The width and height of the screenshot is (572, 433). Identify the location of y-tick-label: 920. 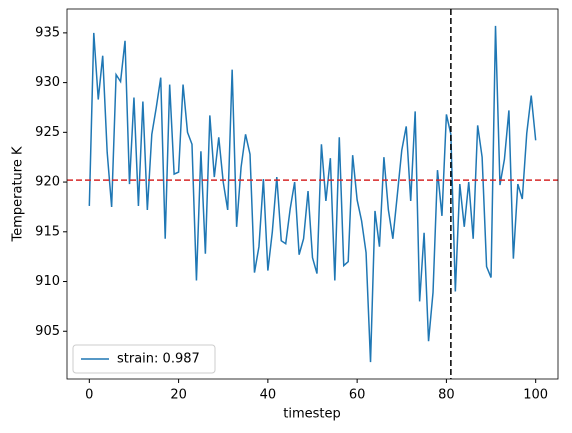
(47, 182).